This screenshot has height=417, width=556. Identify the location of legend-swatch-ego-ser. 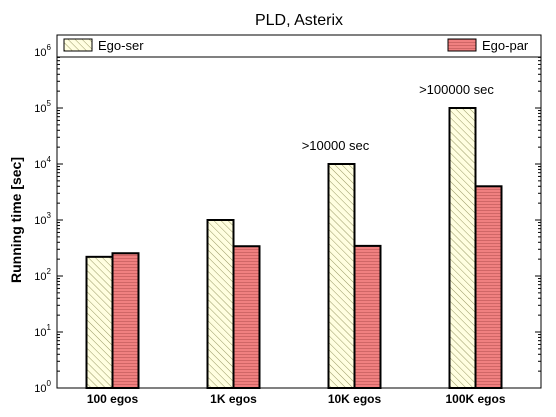
(78, 45).